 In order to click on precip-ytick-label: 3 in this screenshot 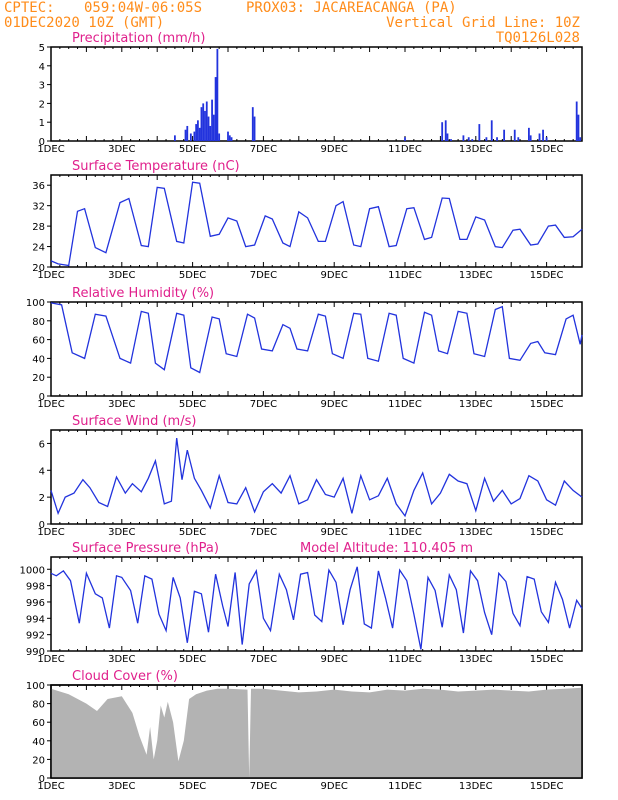, I will do `click(42, 86)`.